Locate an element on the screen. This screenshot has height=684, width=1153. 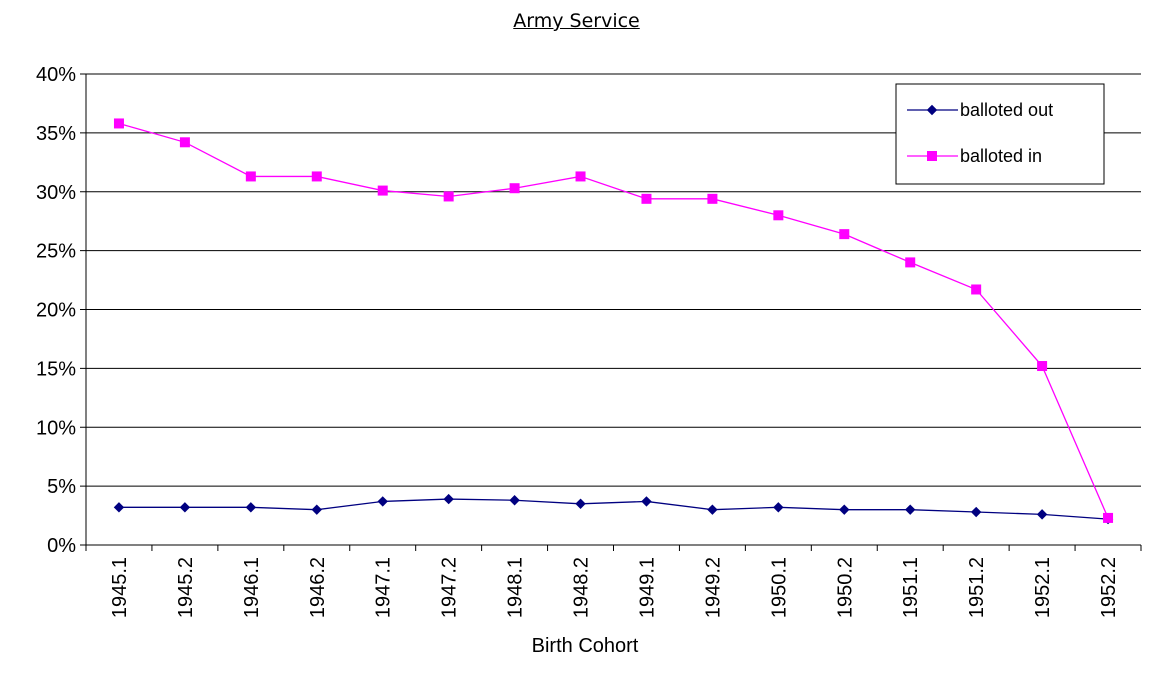
x-tick-label: 1952.1 is located at coordinates (1043, 587).